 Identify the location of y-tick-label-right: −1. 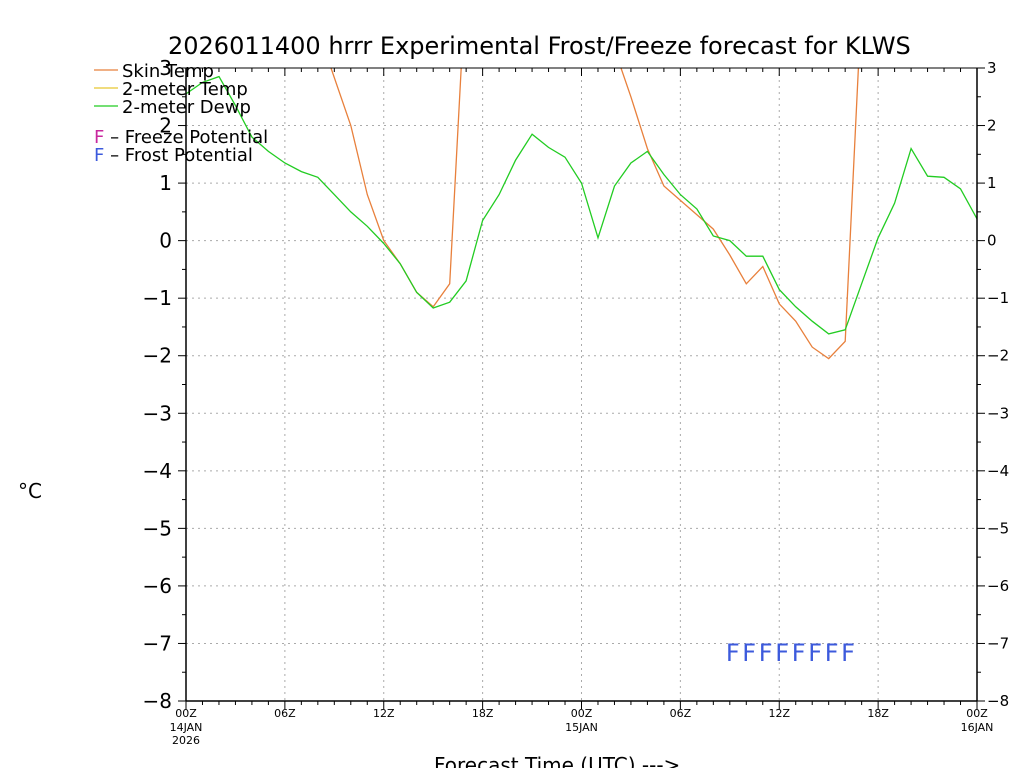
(998, 298).